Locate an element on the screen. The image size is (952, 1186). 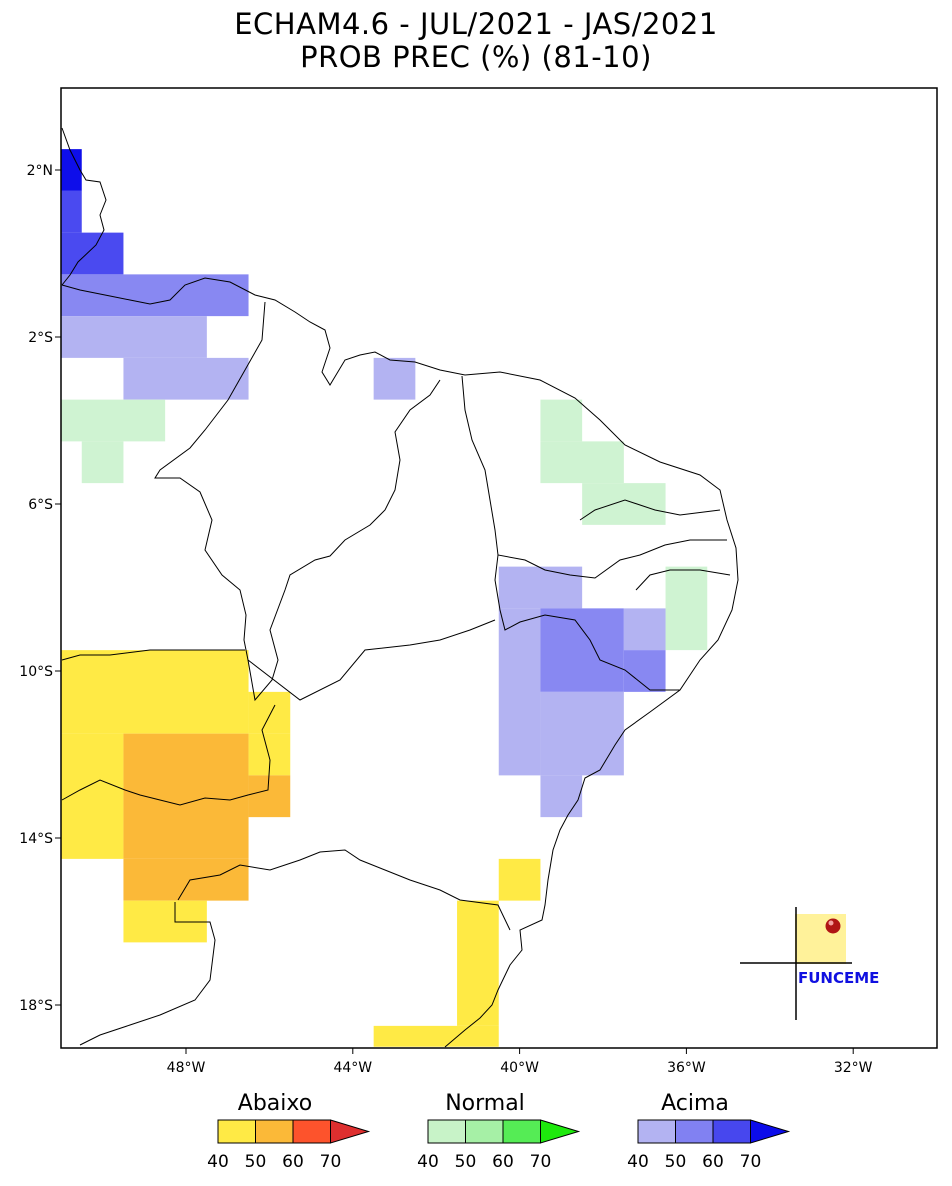
logo-sun-highlight is located at coordinates (831, 923).